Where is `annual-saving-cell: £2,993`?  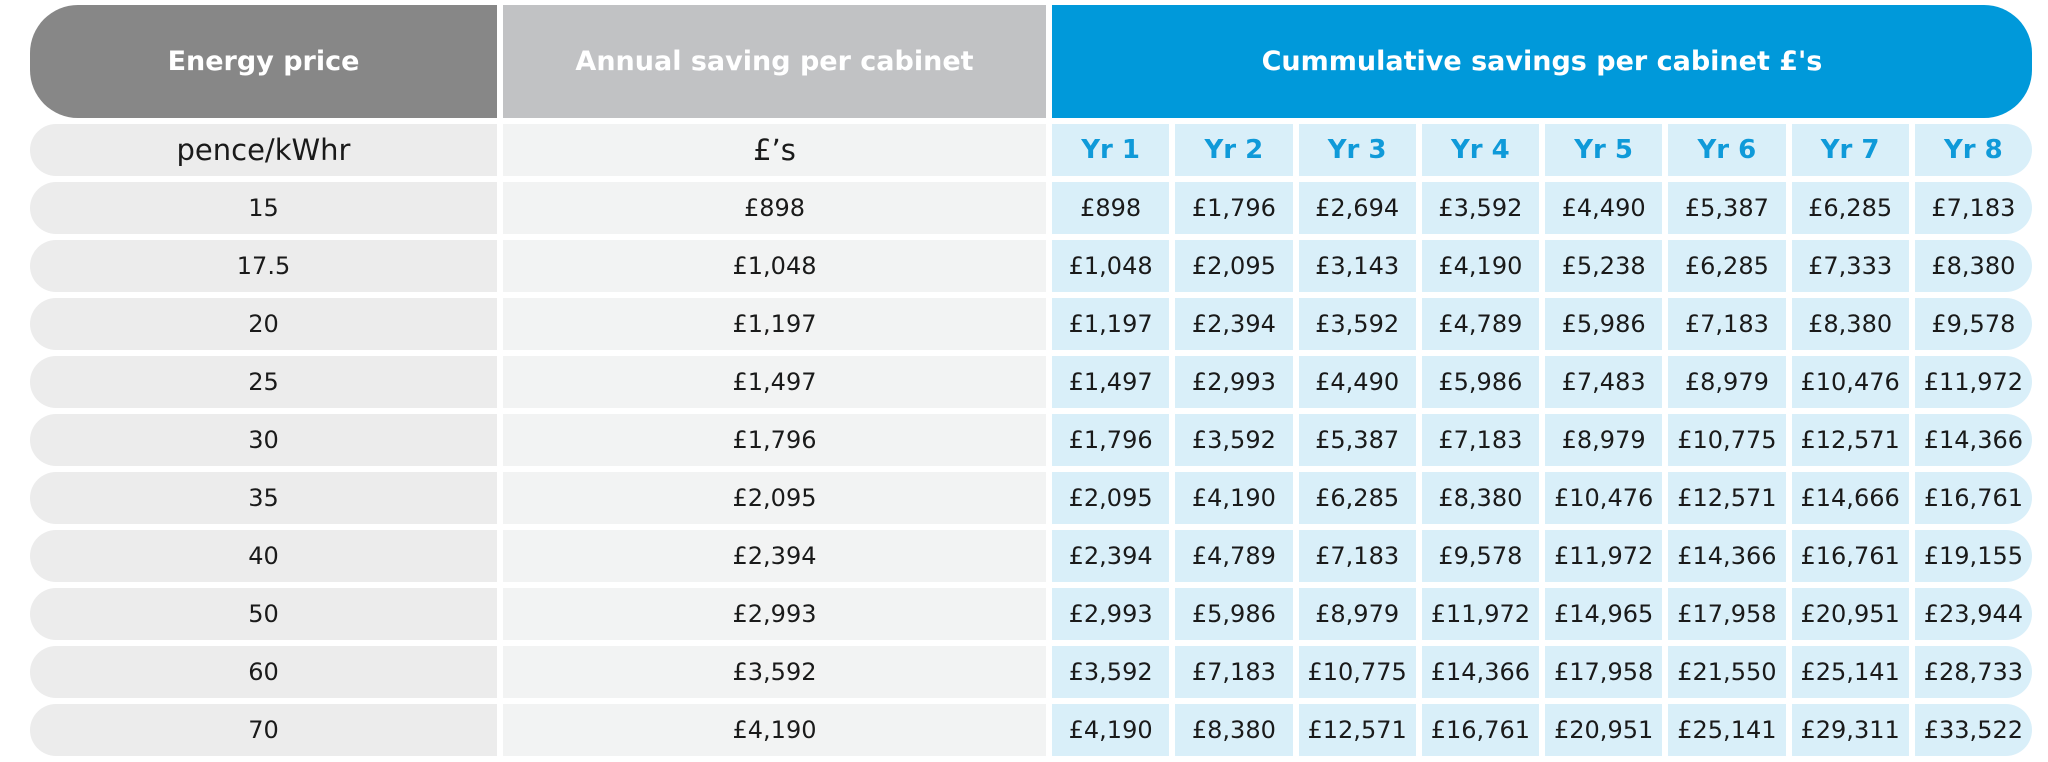
annual-saving-cell: £2,993 is located at coordinates (774, 614).